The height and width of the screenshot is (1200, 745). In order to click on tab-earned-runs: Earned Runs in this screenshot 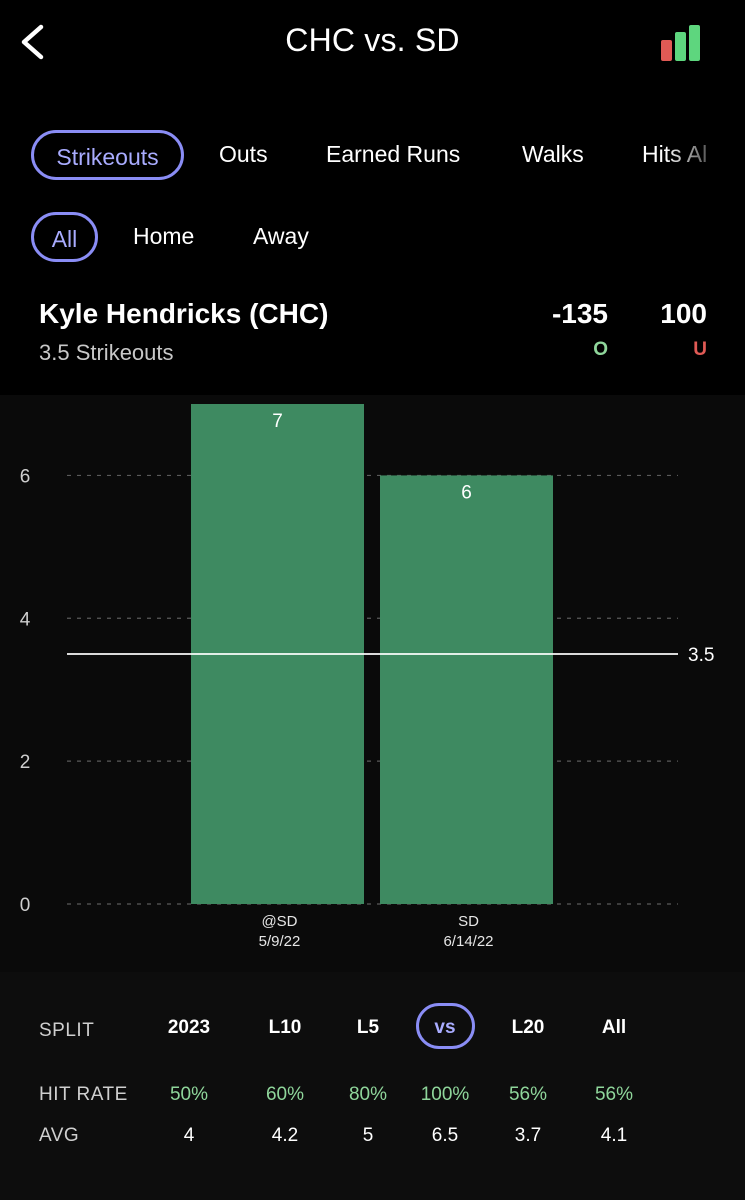, I will do `click(393, 154)`.